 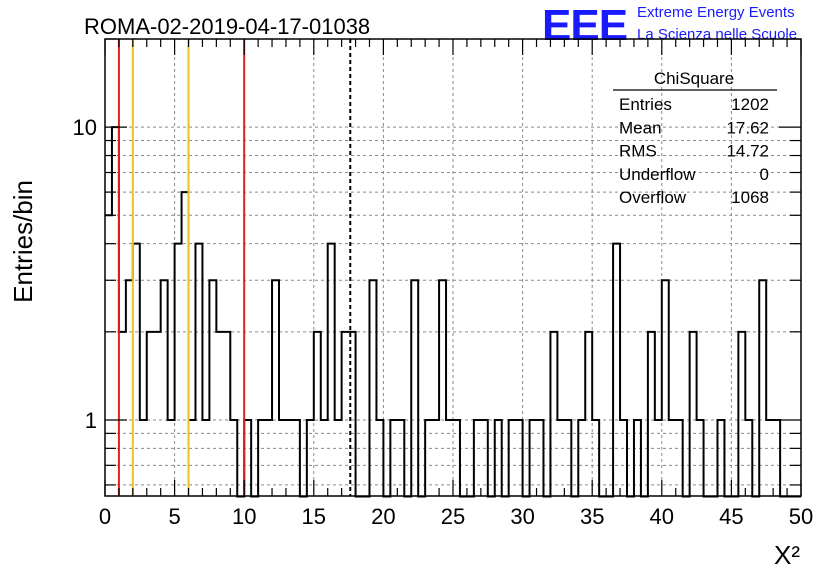 What do you see at coordinates (584, 25) in the screenshot?
I see `eee-logo-mark: EEE` at bounding box center [584, 25].